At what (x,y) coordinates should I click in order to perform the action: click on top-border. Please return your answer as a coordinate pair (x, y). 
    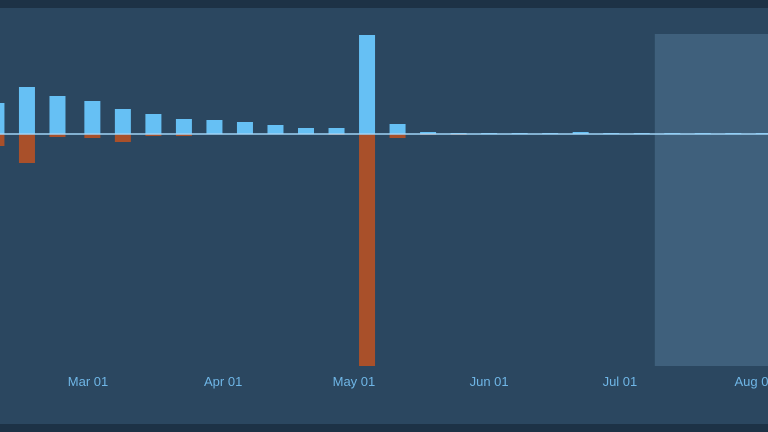
    Looking at the image, I should click on (384, 4).